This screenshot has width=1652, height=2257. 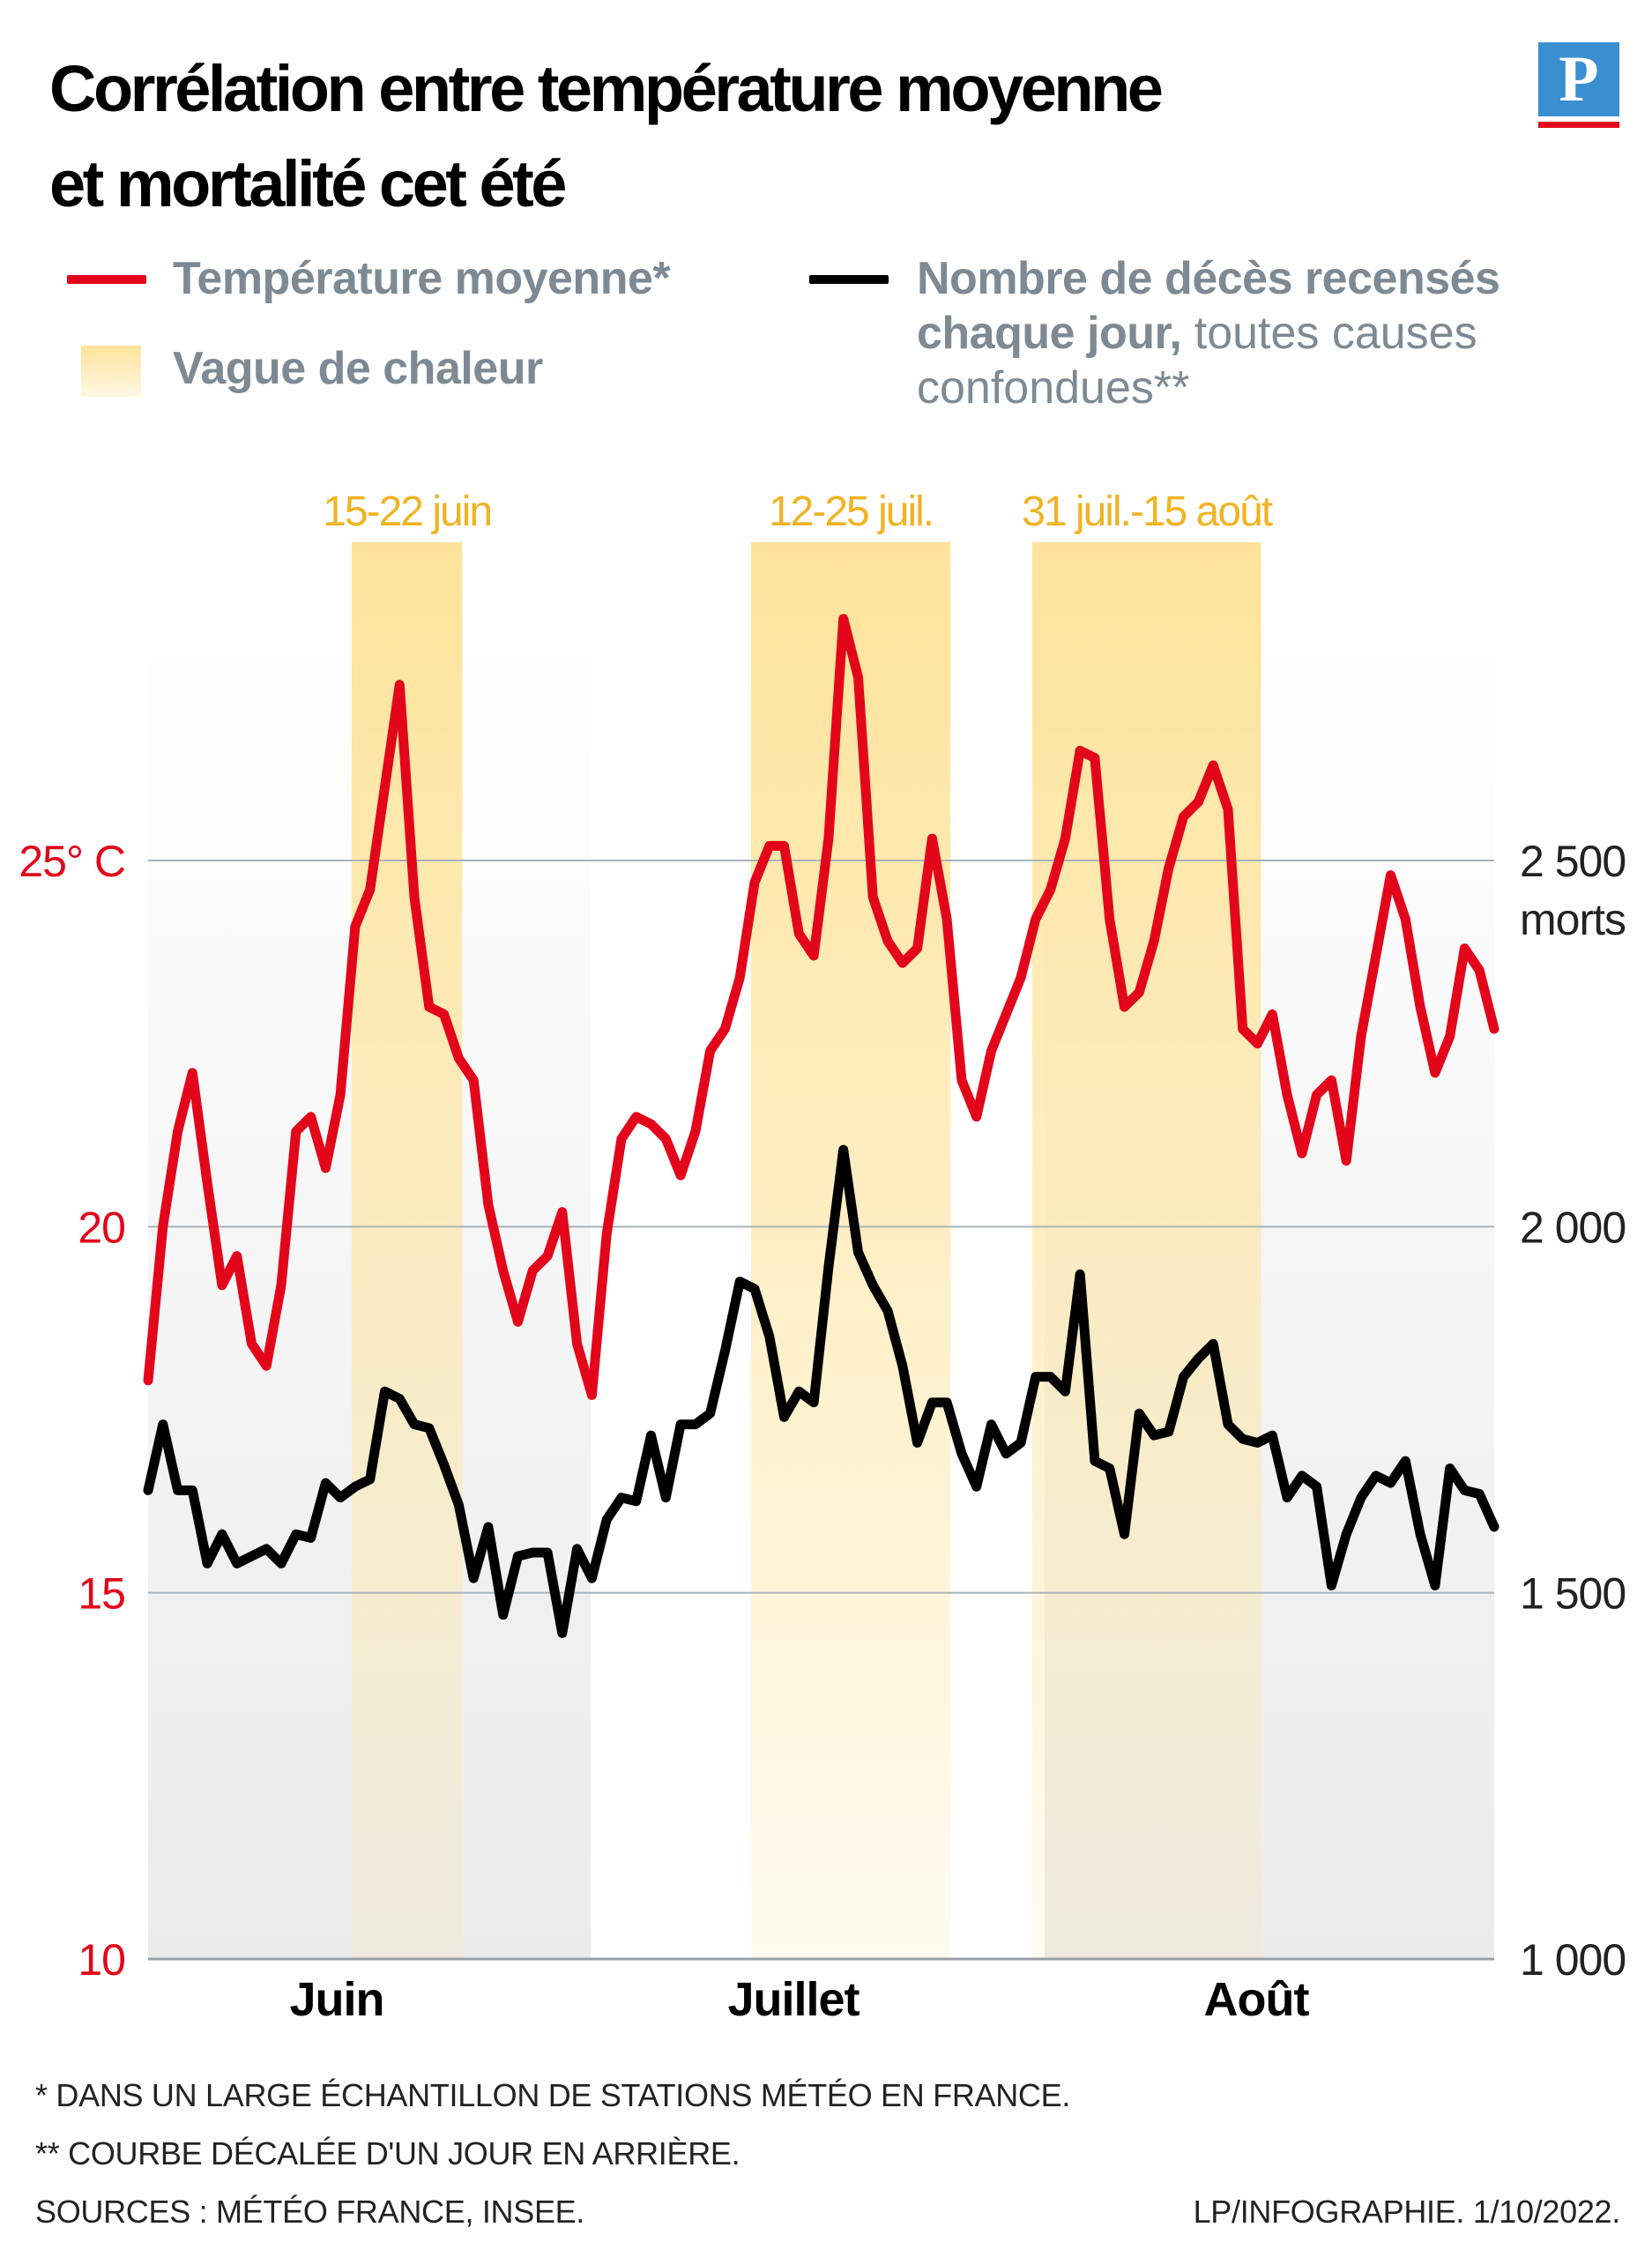 I want to click on publisher-logo: P, so click(x=1578, y=85).